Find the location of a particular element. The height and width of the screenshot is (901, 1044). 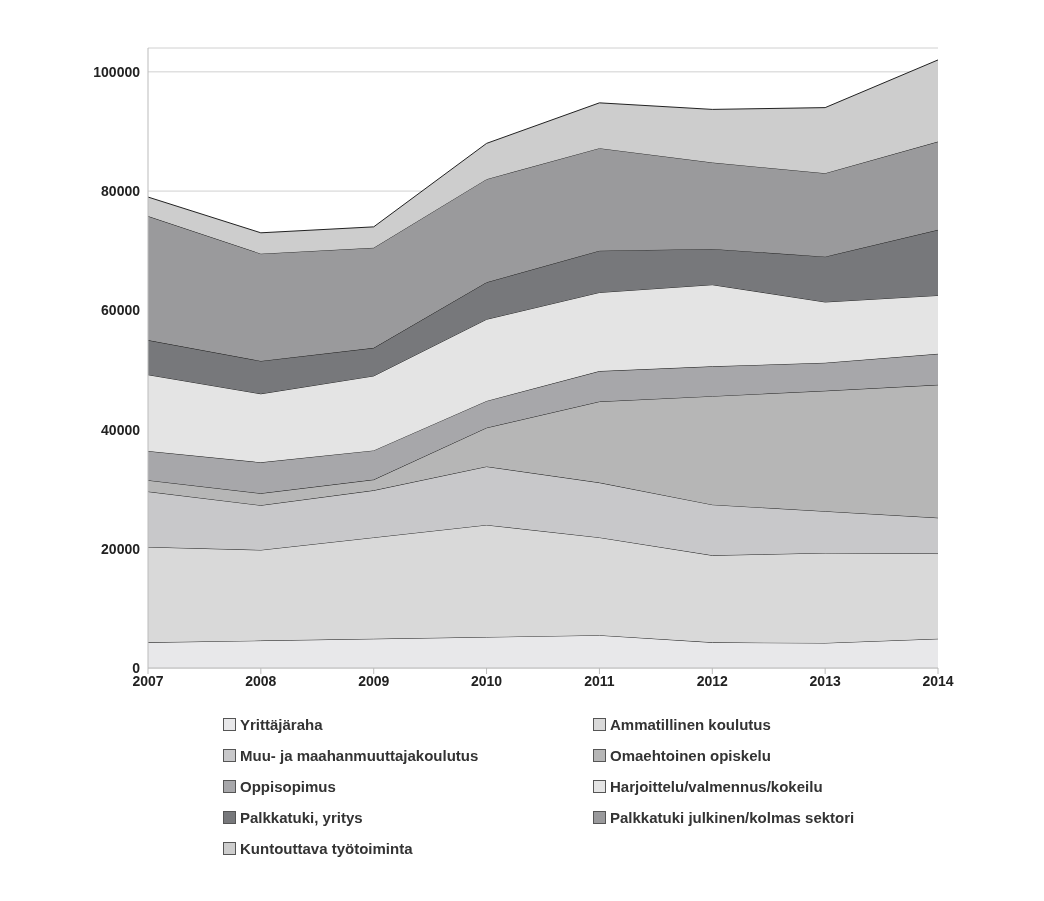

y-tick-label: 60000 is located at coordinates (121, 310).